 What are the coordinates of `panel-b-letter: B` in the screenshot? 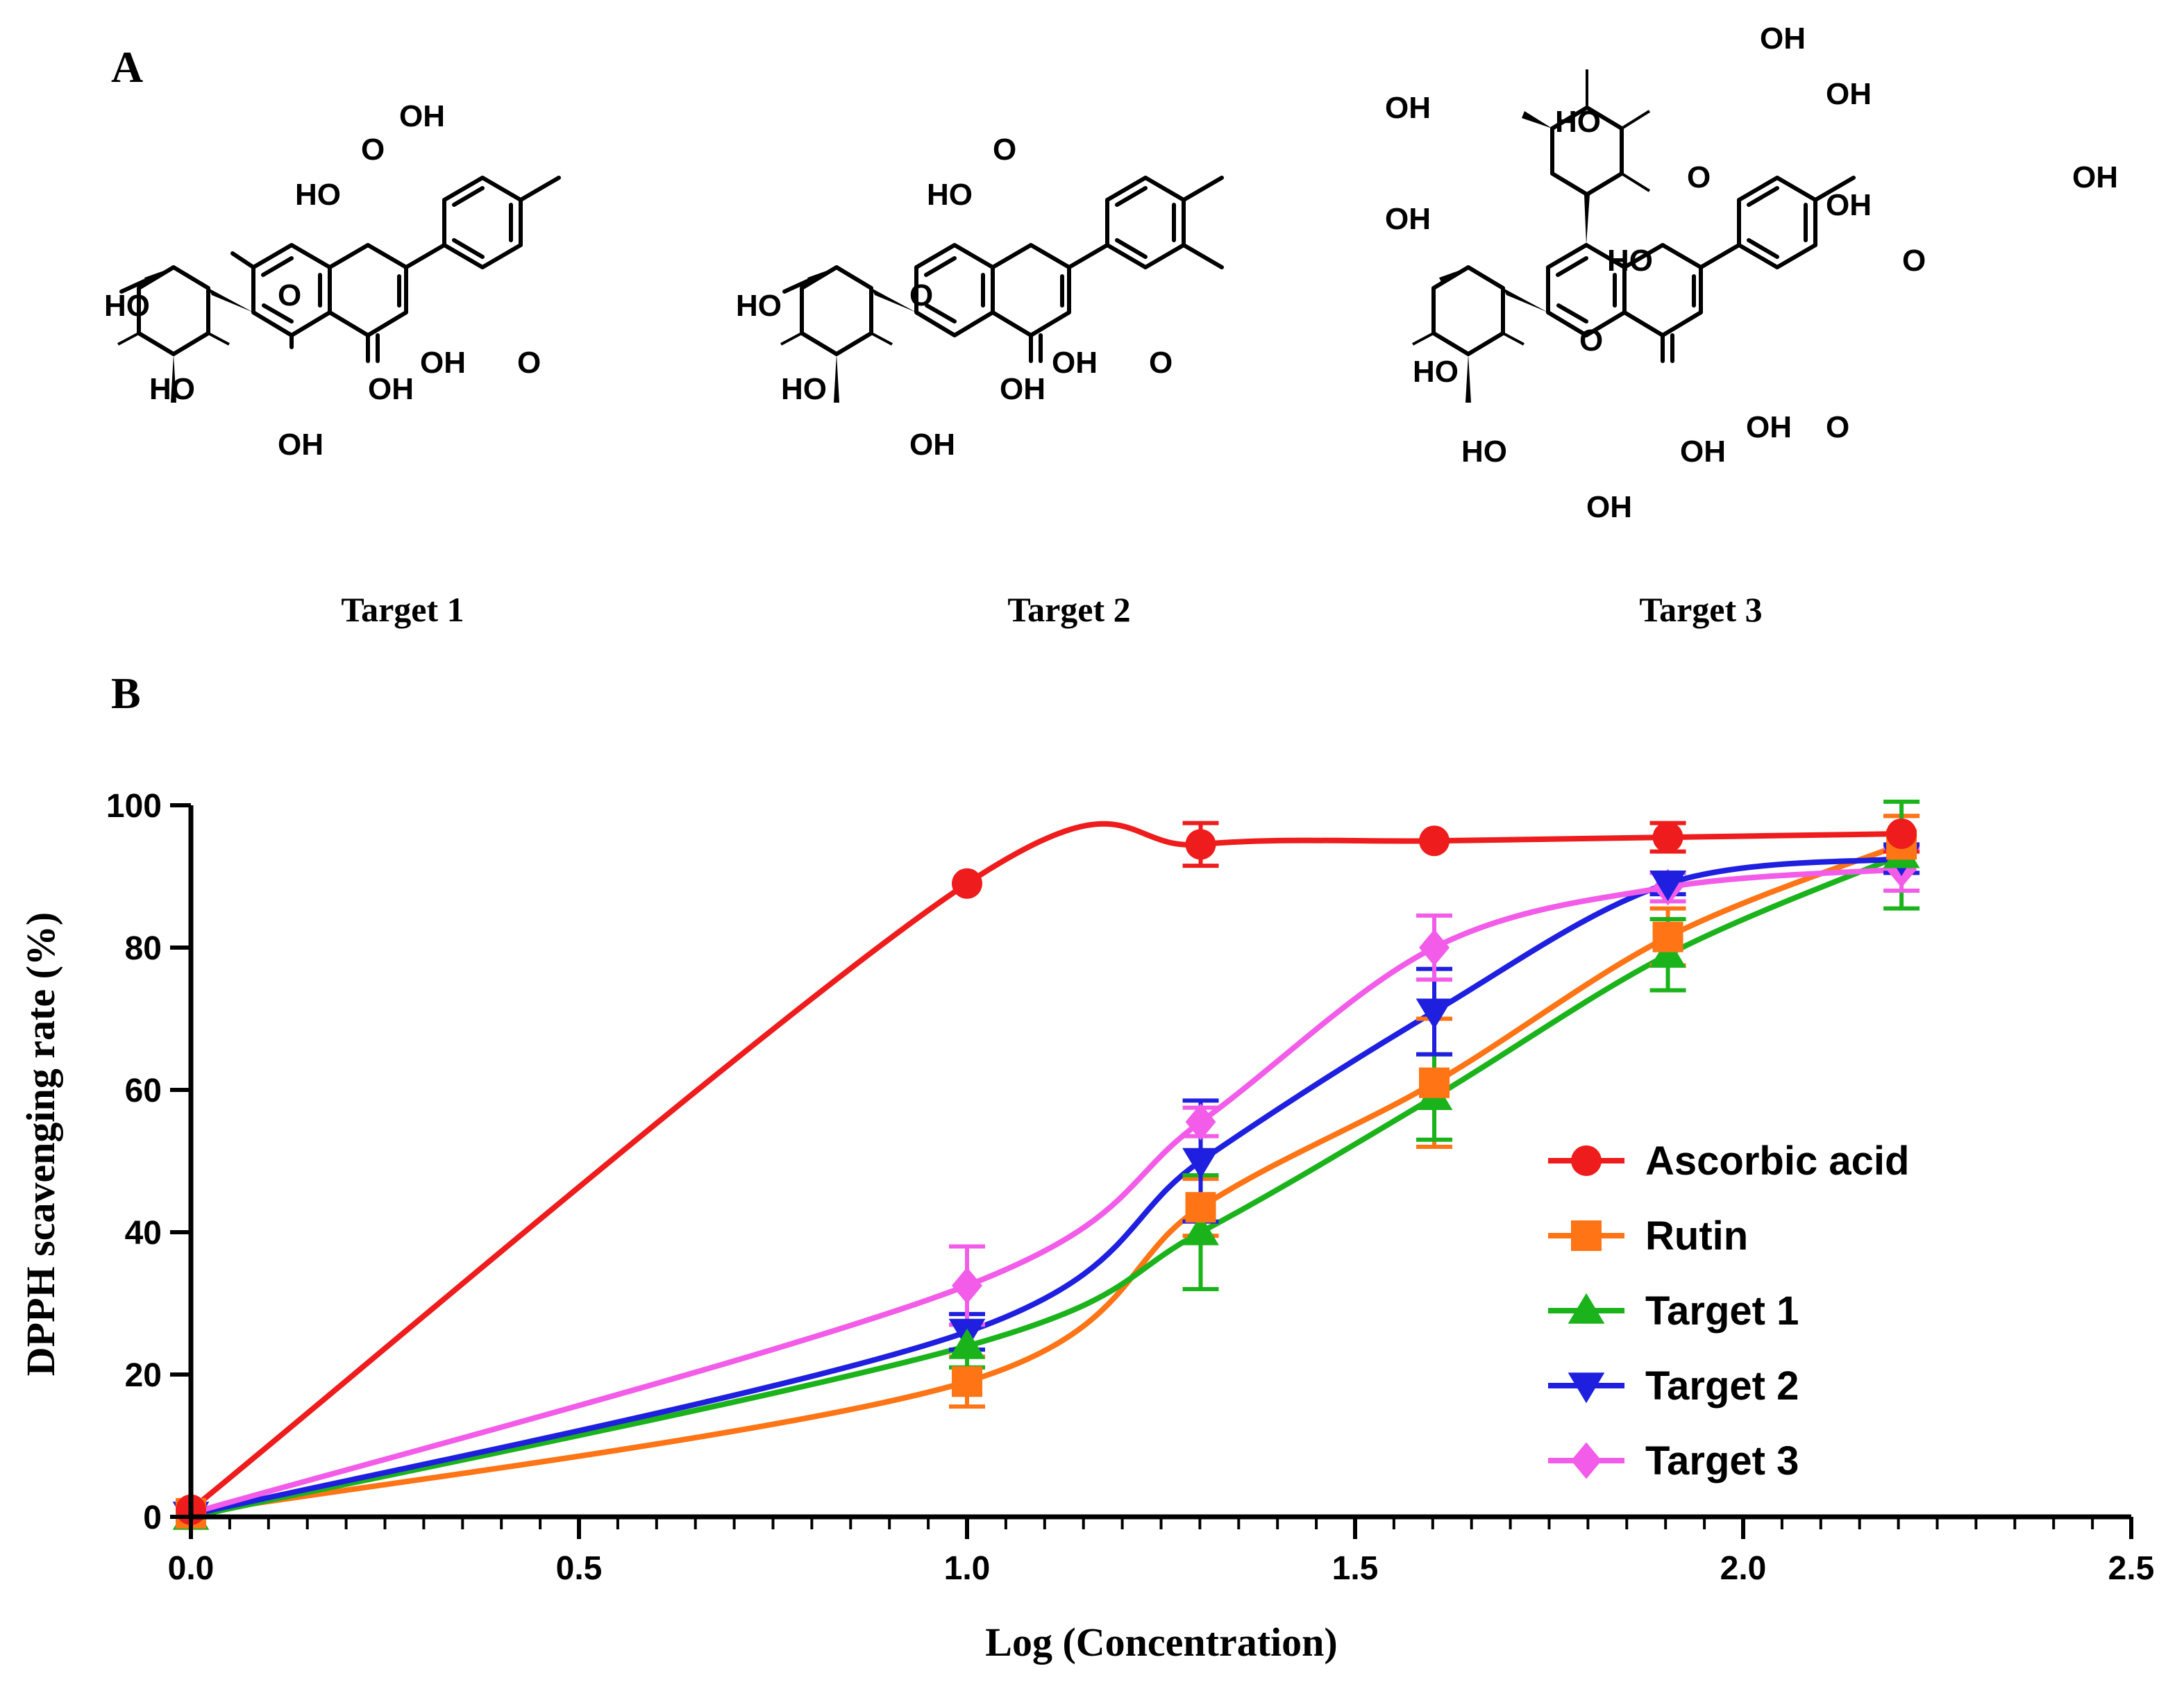 It's located at (126, 694).